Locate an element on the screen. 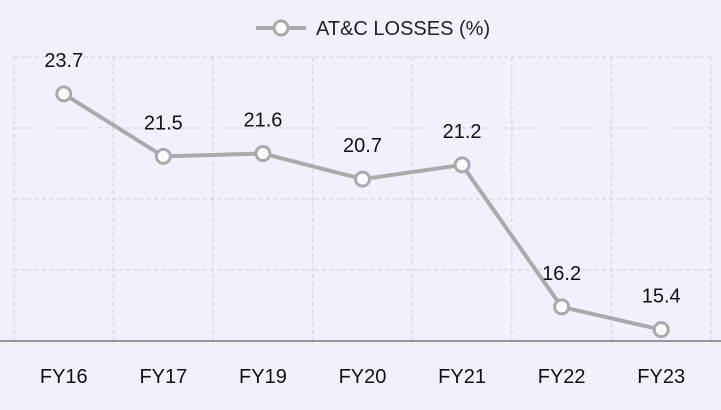 The height and width of the screenshot is (410, 721). data-label: 21.2 is located at coordinates (462, 132).